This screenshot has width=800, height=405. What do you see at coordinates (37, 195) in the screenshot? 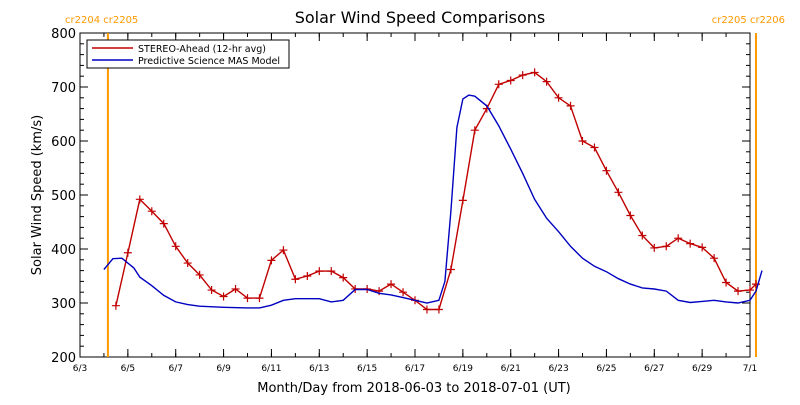
I see `y-axis-label: Solar Wind Speed (km/s)` at bounding box center [37, 195].